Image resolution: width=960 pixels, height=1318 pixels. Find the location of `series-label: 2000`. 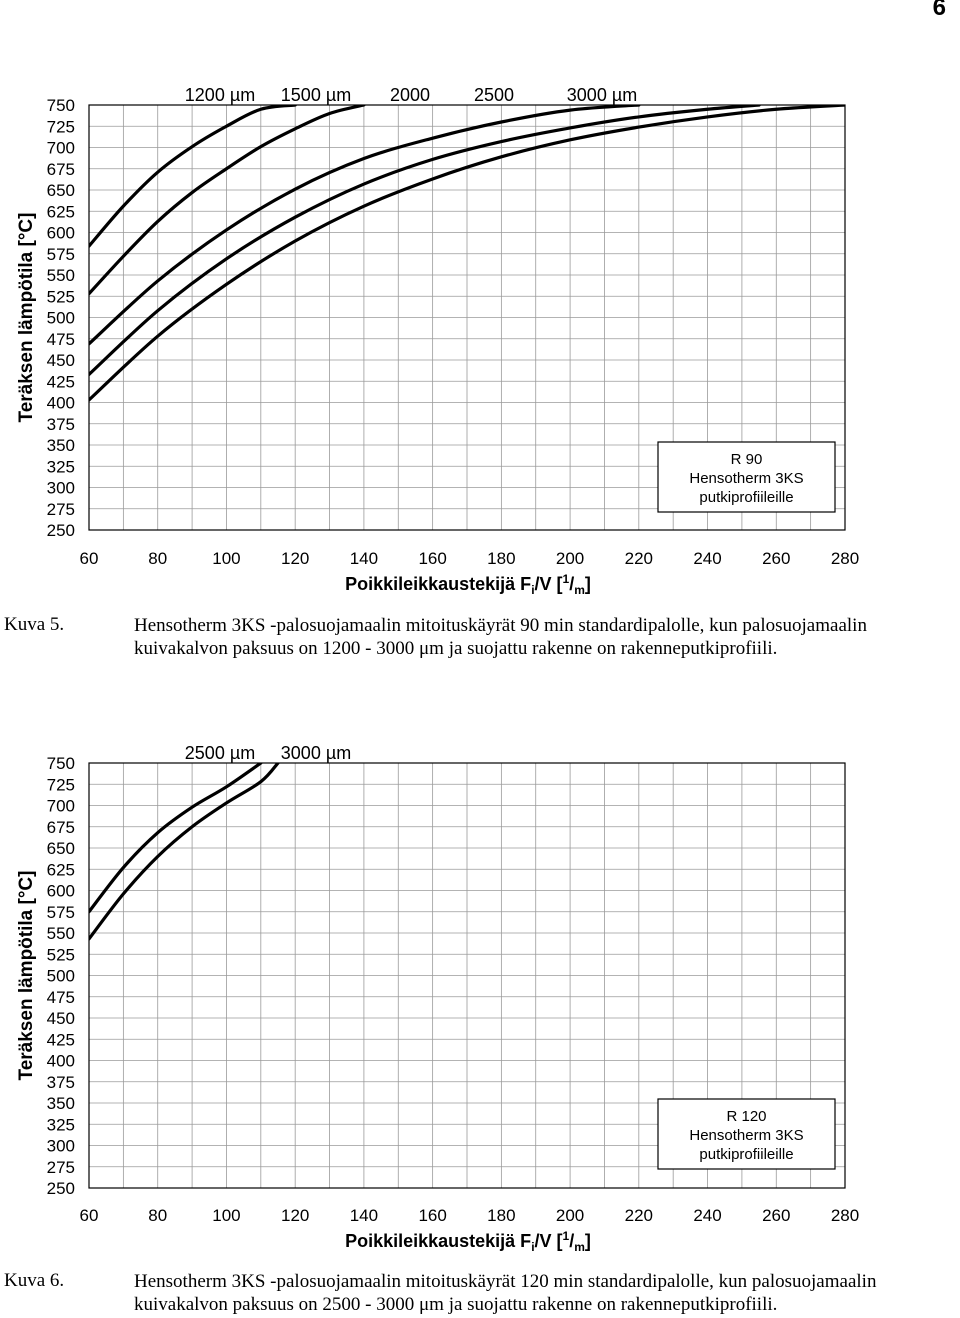

series-label: 2000 is located at coordinates (410, 95).